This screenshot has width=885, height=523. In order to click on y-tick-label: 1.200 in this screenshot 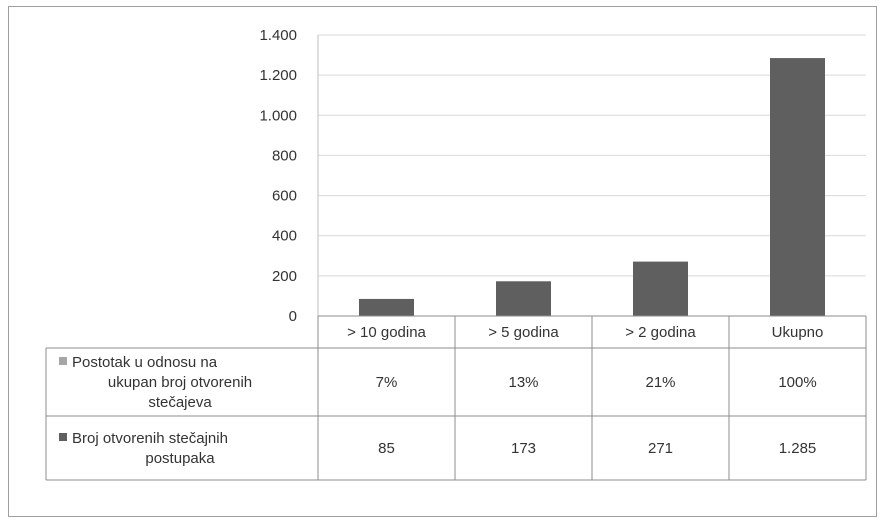, I will do `click(278, 75)`.